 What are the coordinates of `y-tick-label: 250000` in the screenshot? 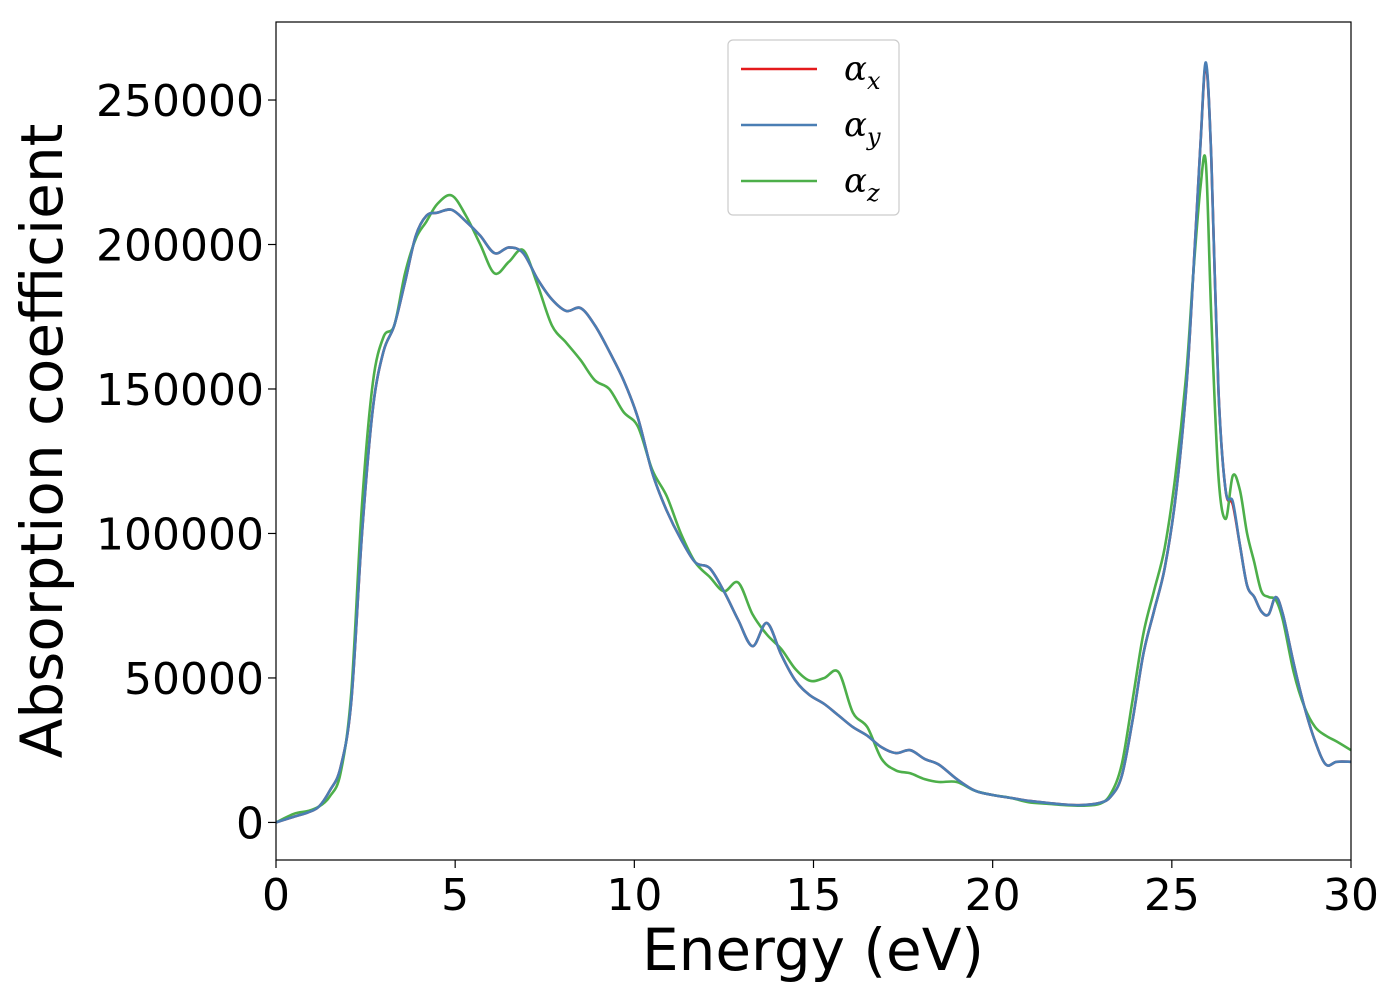 It's located at (180, 101).